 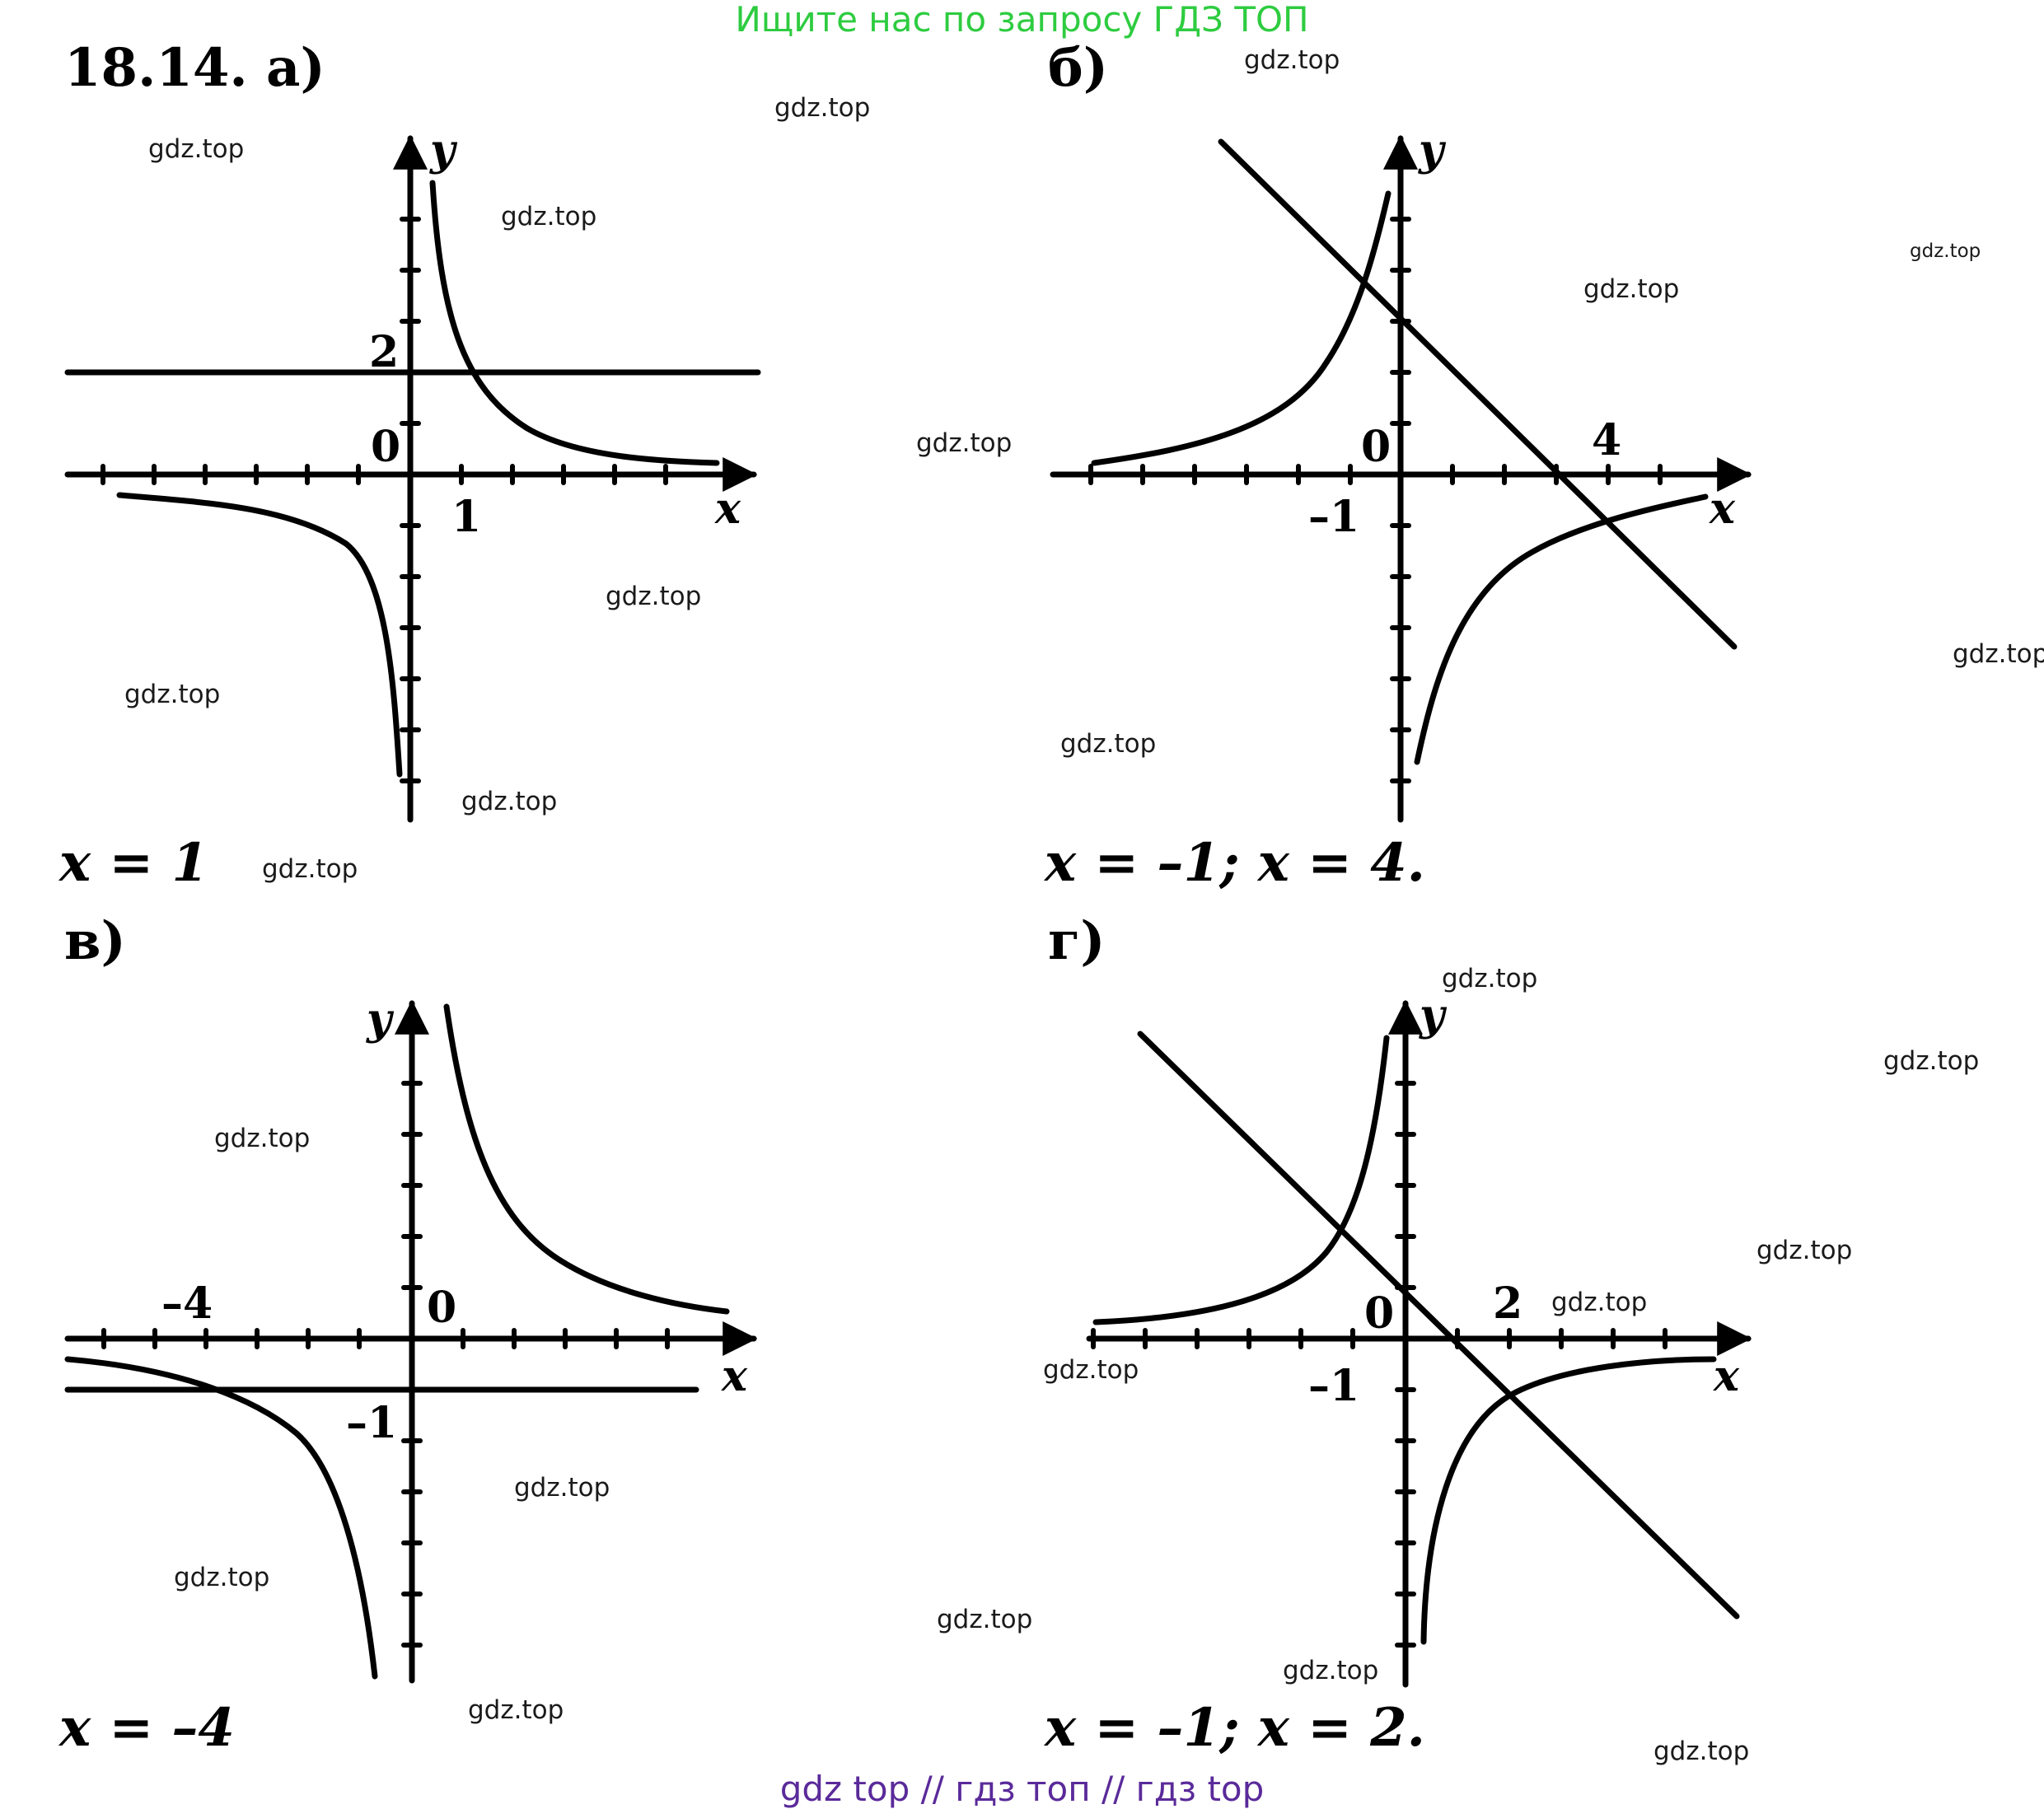 What do you see at coordinates (1376, 447) in the screenshot?
I see `panel-b-tick-0: 0` at bounding box center [1376, 447].